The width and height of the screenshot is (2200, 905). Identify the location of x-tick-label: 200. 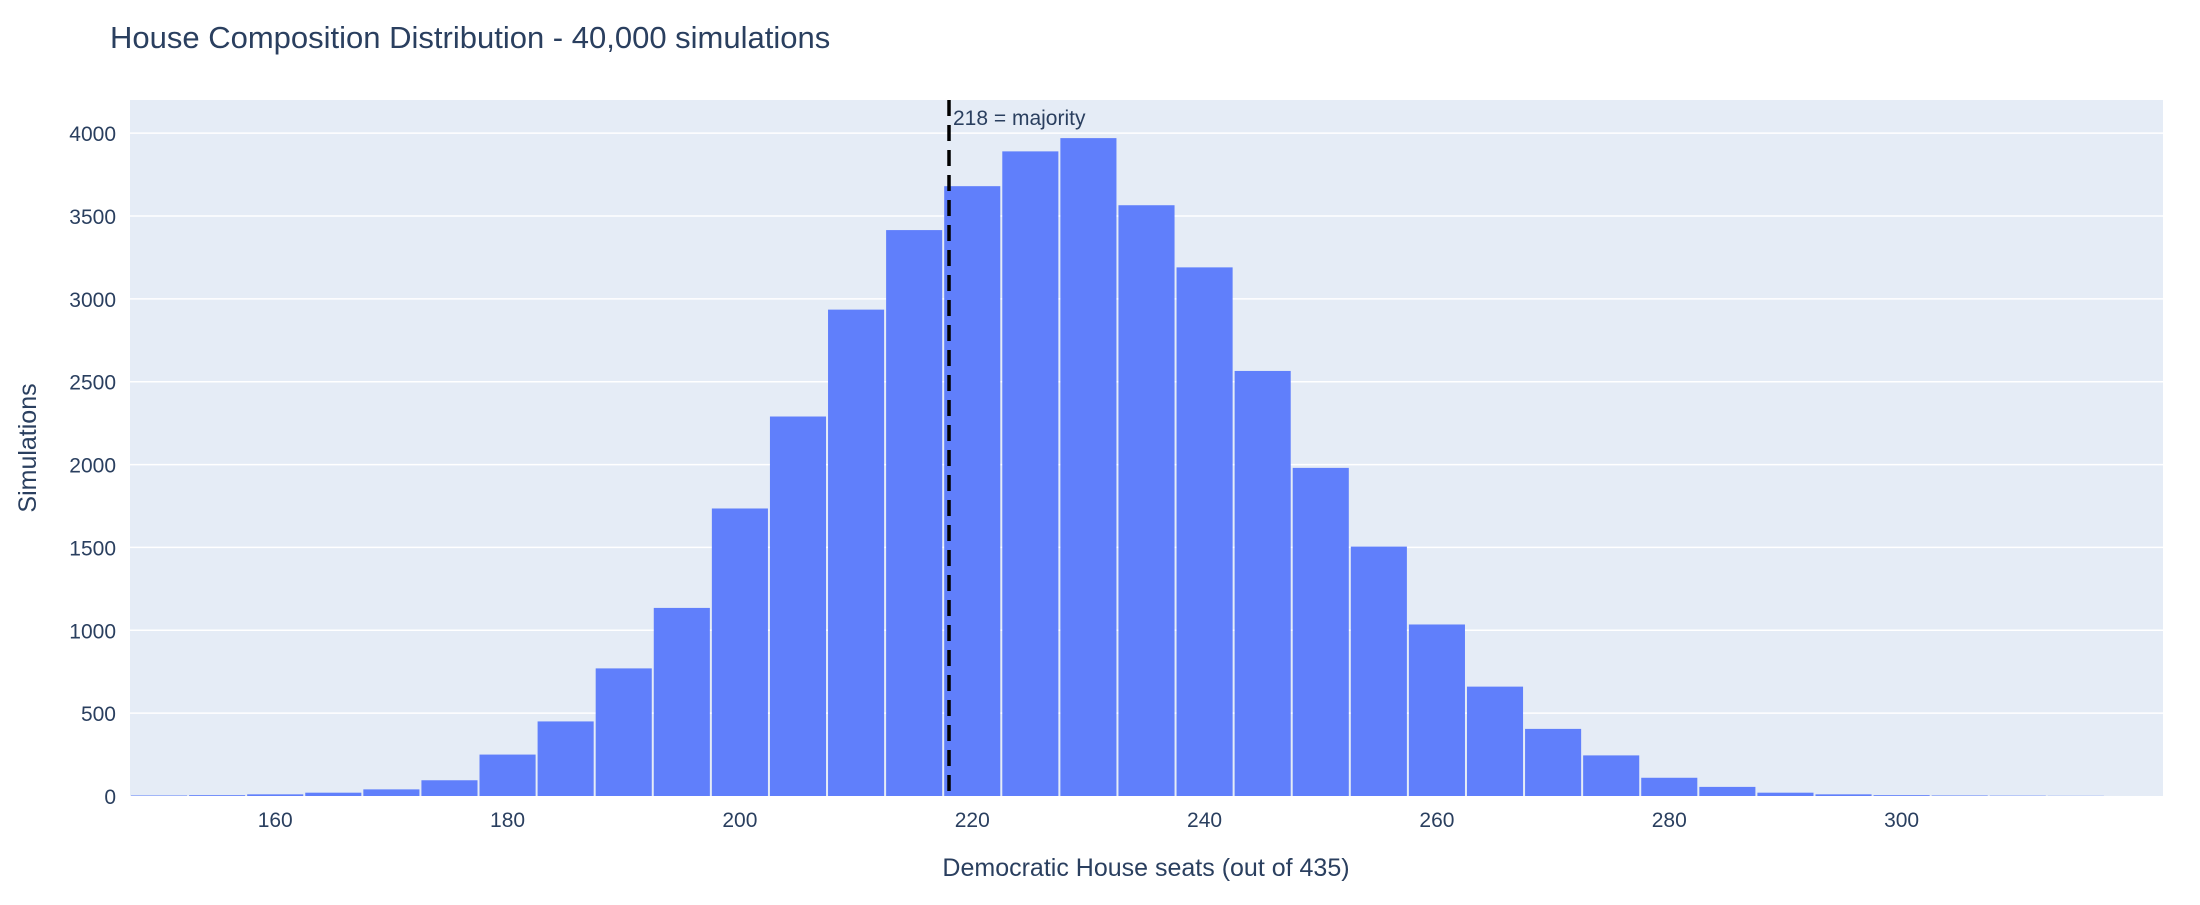
(739, 820).